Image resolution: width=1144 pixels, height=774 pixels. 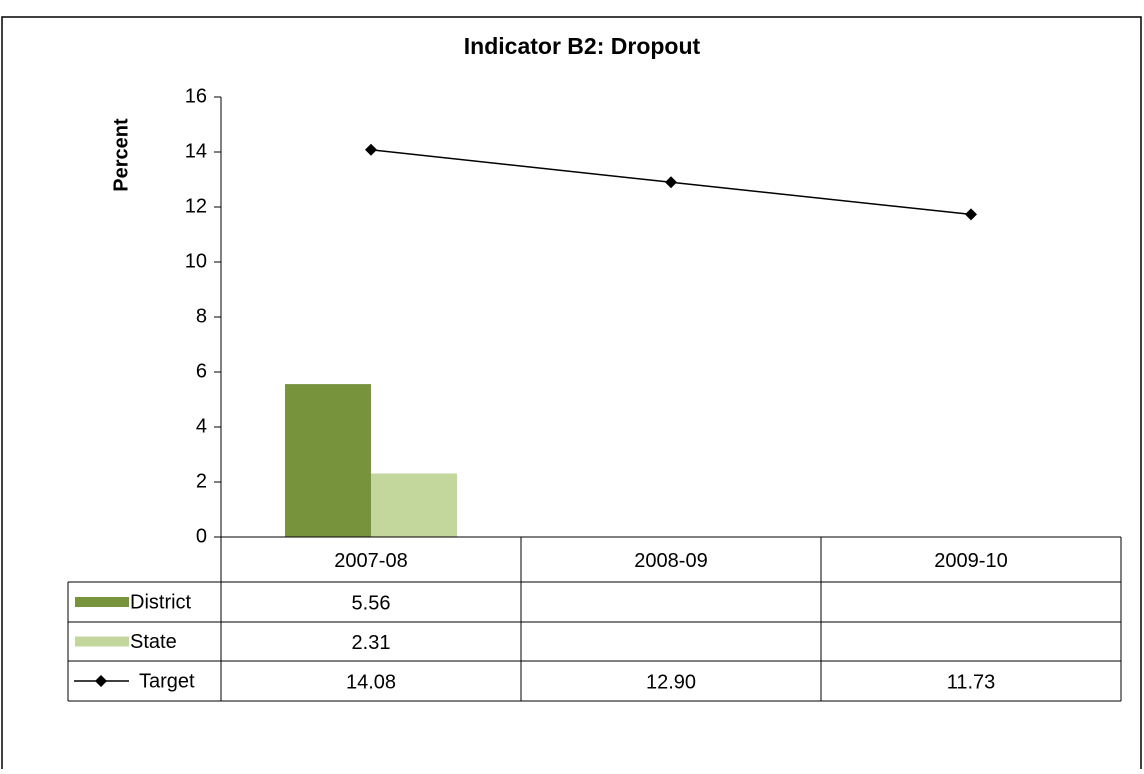 What do you see at coordinates (101, 681) in the screenshot?
I see `legend-marker` at bounding box center [101, 681].